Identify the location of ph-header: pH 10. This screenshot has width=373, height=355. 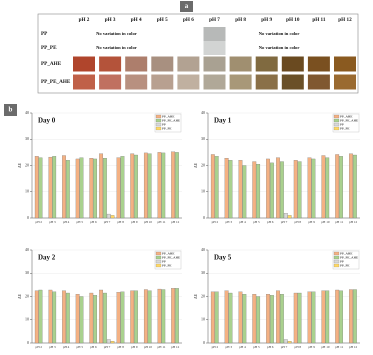
(293, 20).